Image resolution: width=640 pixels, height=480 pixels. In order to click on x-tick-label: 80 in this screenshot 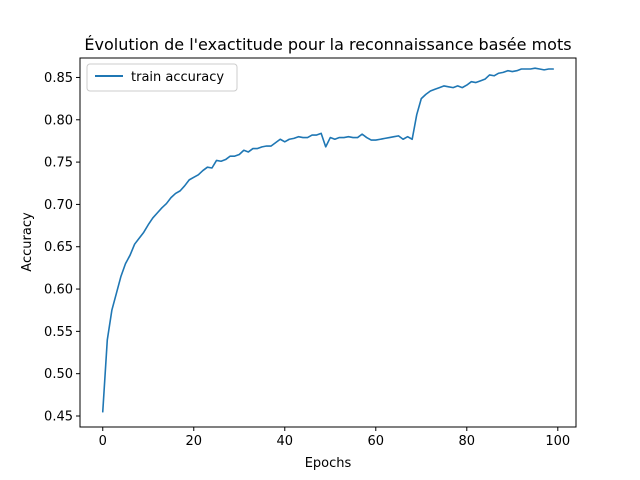, I will do `click(467, 441)`.